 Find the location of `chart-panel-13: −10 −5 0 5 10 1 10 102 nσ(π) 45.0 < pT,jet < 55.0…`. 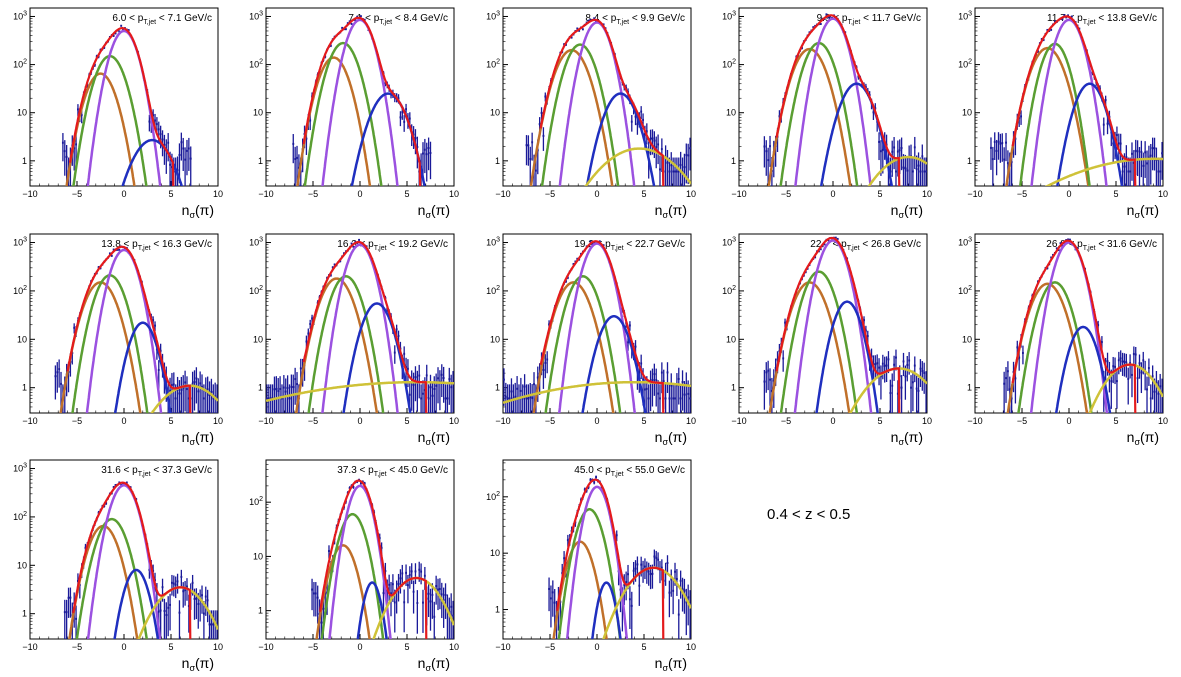

chart-panel-13: −10 −5 0 5 10 1 10 102 nσ(π) 45.0 < pT,jet < 55.0… is located at coordinates (591, 566).